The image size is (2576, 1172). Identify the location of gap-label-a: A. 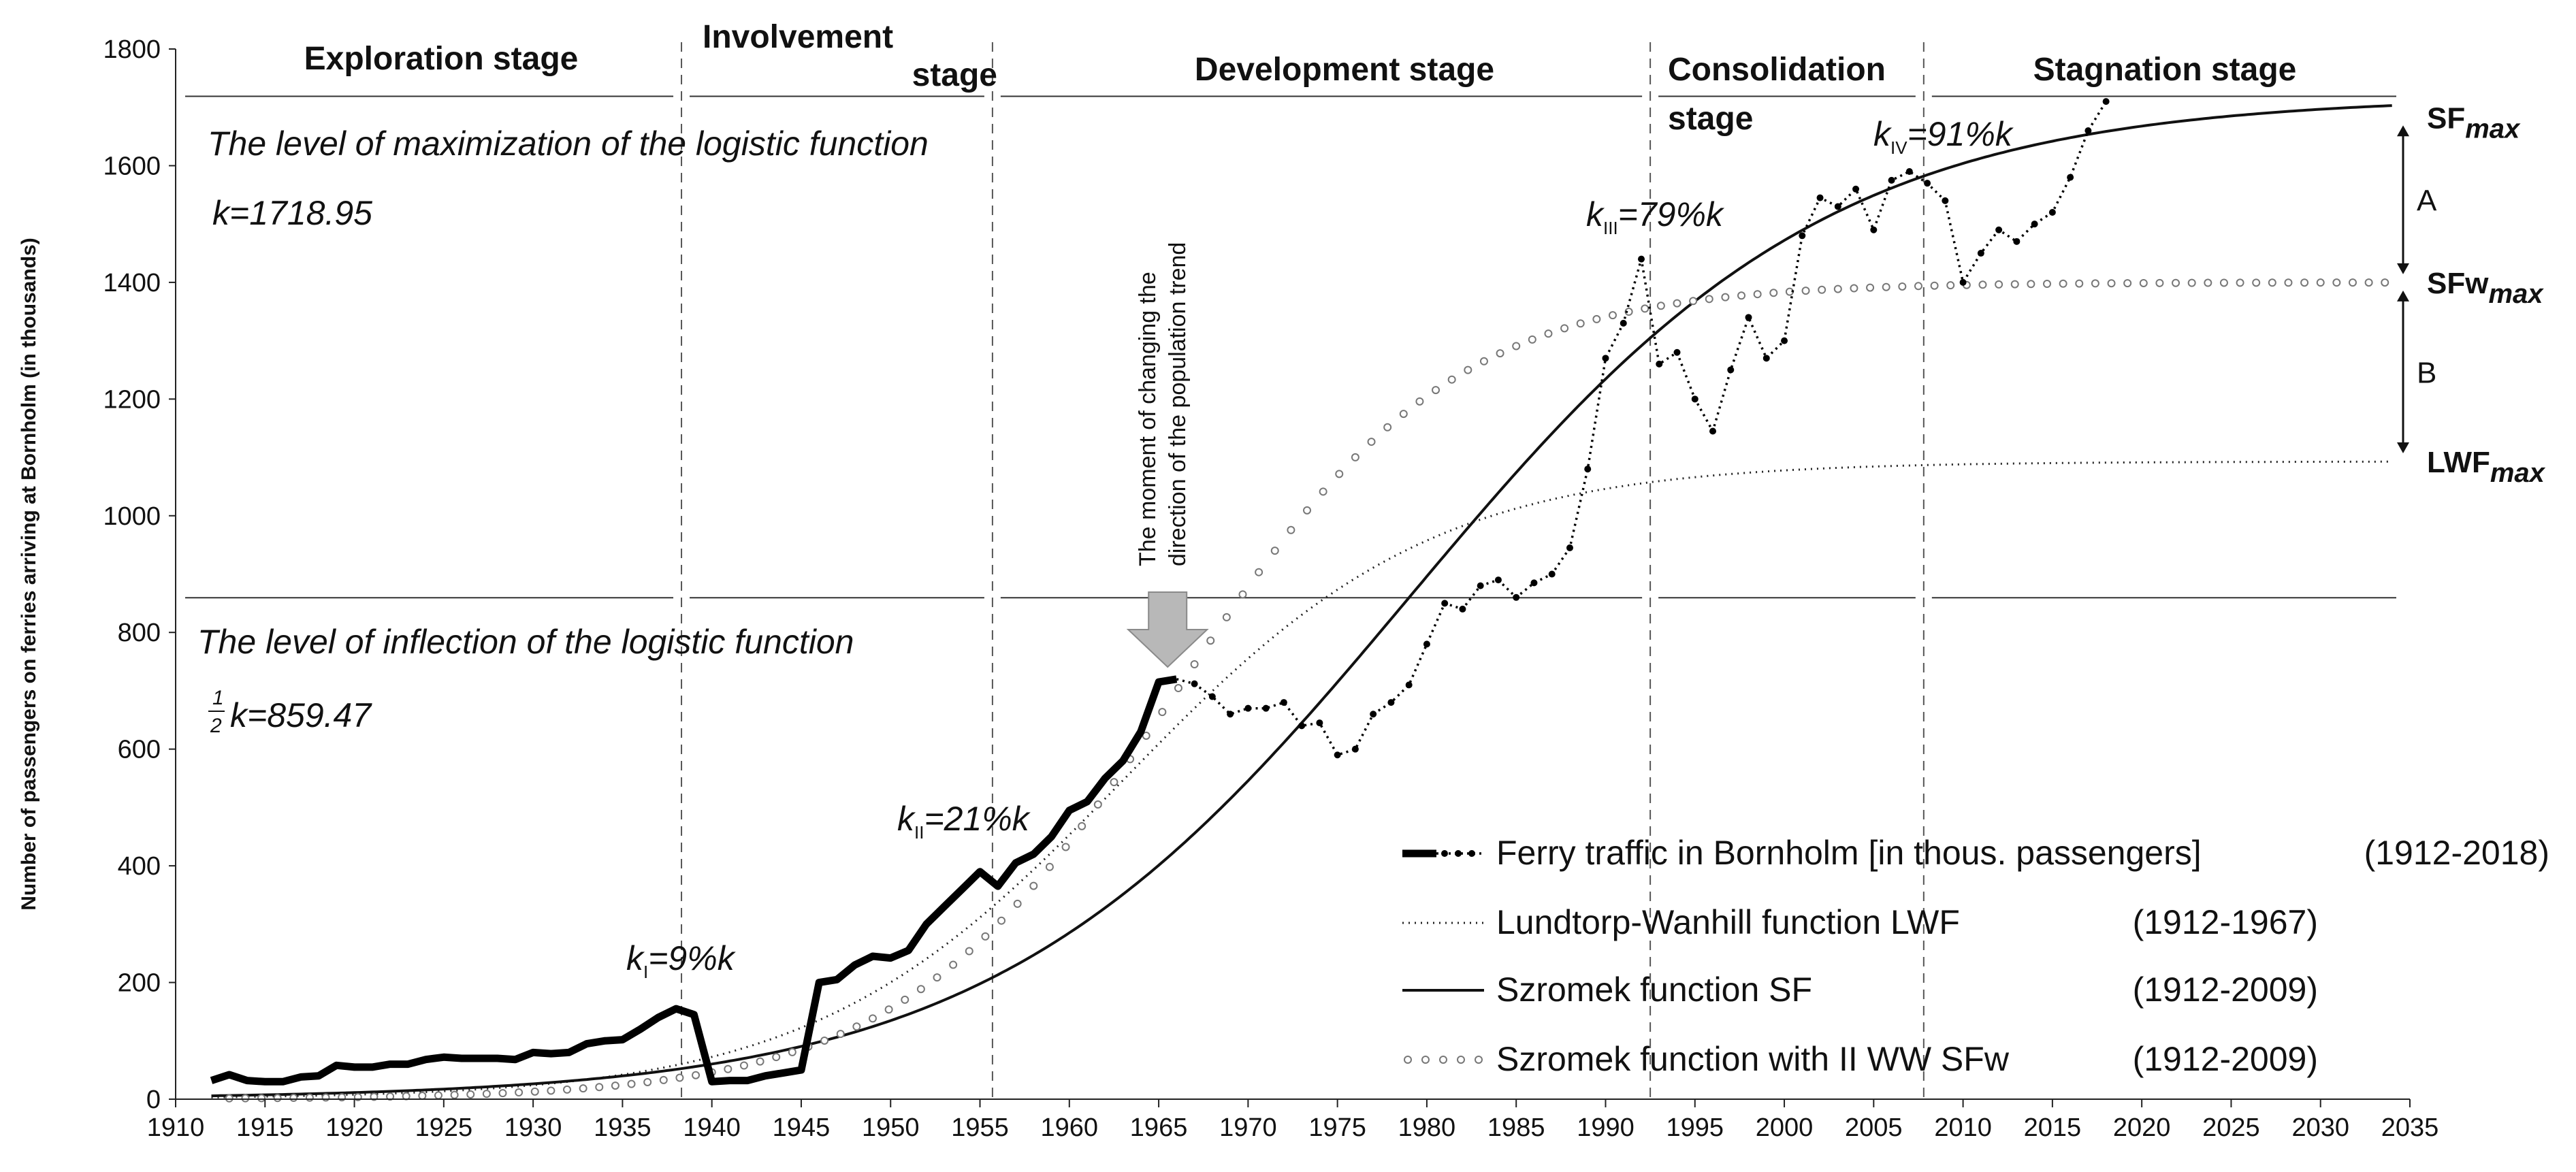
(2427, 201).